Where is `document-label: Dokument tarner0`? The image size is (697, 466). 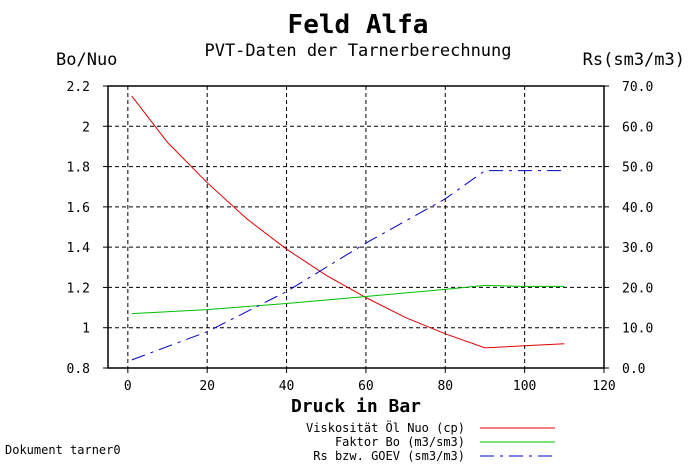
document-label: Dokument tarner0 is located at coordinates (63, 450).